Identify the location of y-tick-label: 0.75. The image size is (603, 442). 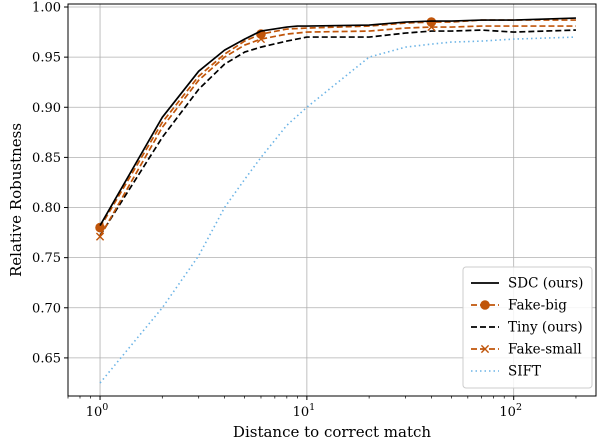
(46, 258).